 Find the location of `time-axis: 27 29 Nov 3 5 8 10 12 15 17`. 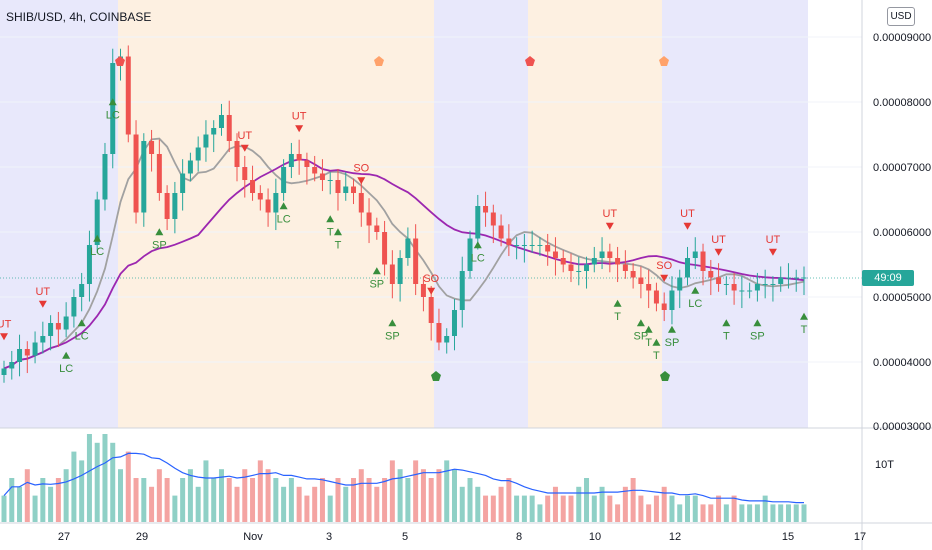

time-axis: 27 29 Nov 3 5 8 10 12 15 17 is located at coordinates (462, 537).